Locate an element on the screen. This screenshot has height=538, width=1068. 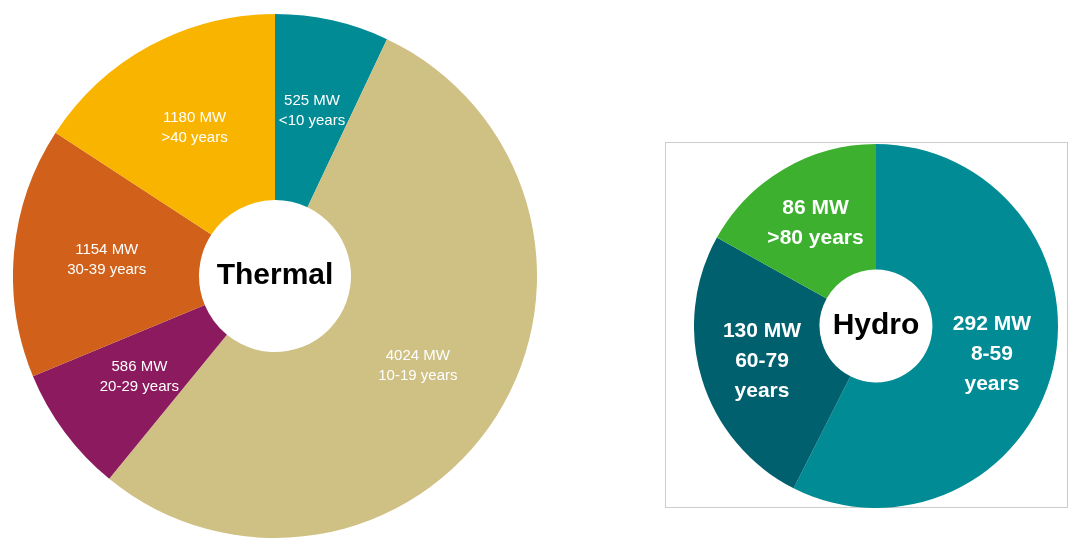
slice-label: >80 years is located at coordinates (815, 237).